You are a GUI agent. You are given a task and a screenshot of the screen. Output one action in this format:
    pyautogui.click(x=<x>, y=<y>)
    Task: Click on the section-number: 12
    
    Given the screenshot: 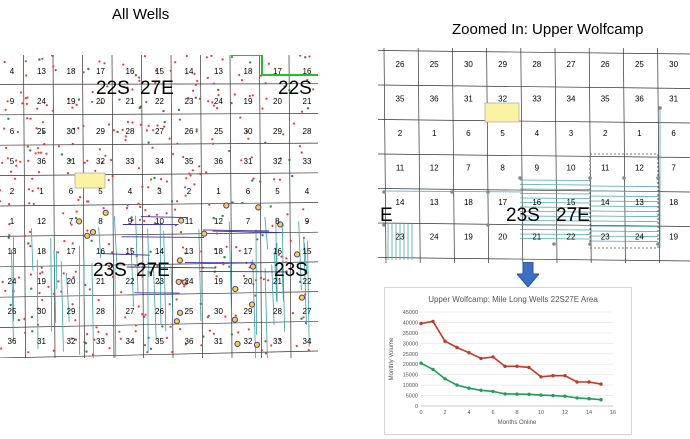 What is the action you would take?
    pyautogui.click(x=434, y=168)
    